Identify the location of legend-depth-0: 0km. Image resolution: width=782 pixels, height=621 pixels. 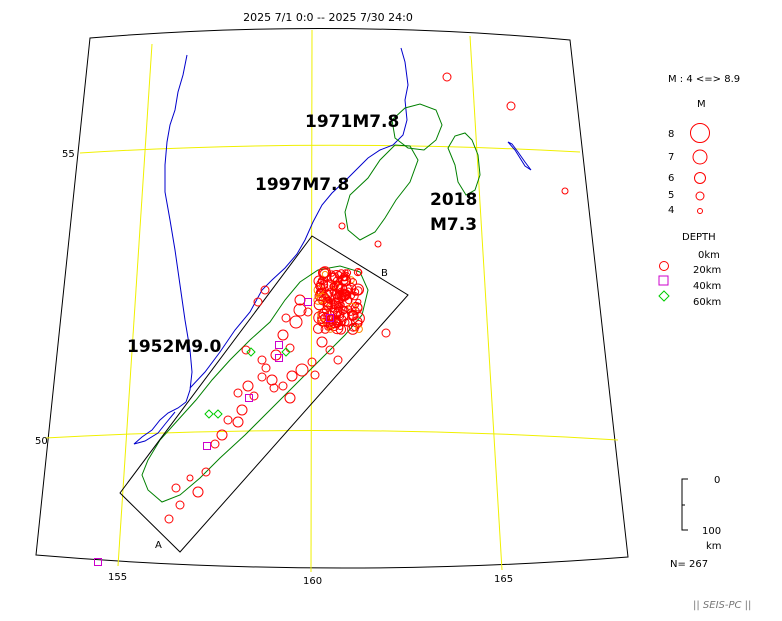
(709, 255).